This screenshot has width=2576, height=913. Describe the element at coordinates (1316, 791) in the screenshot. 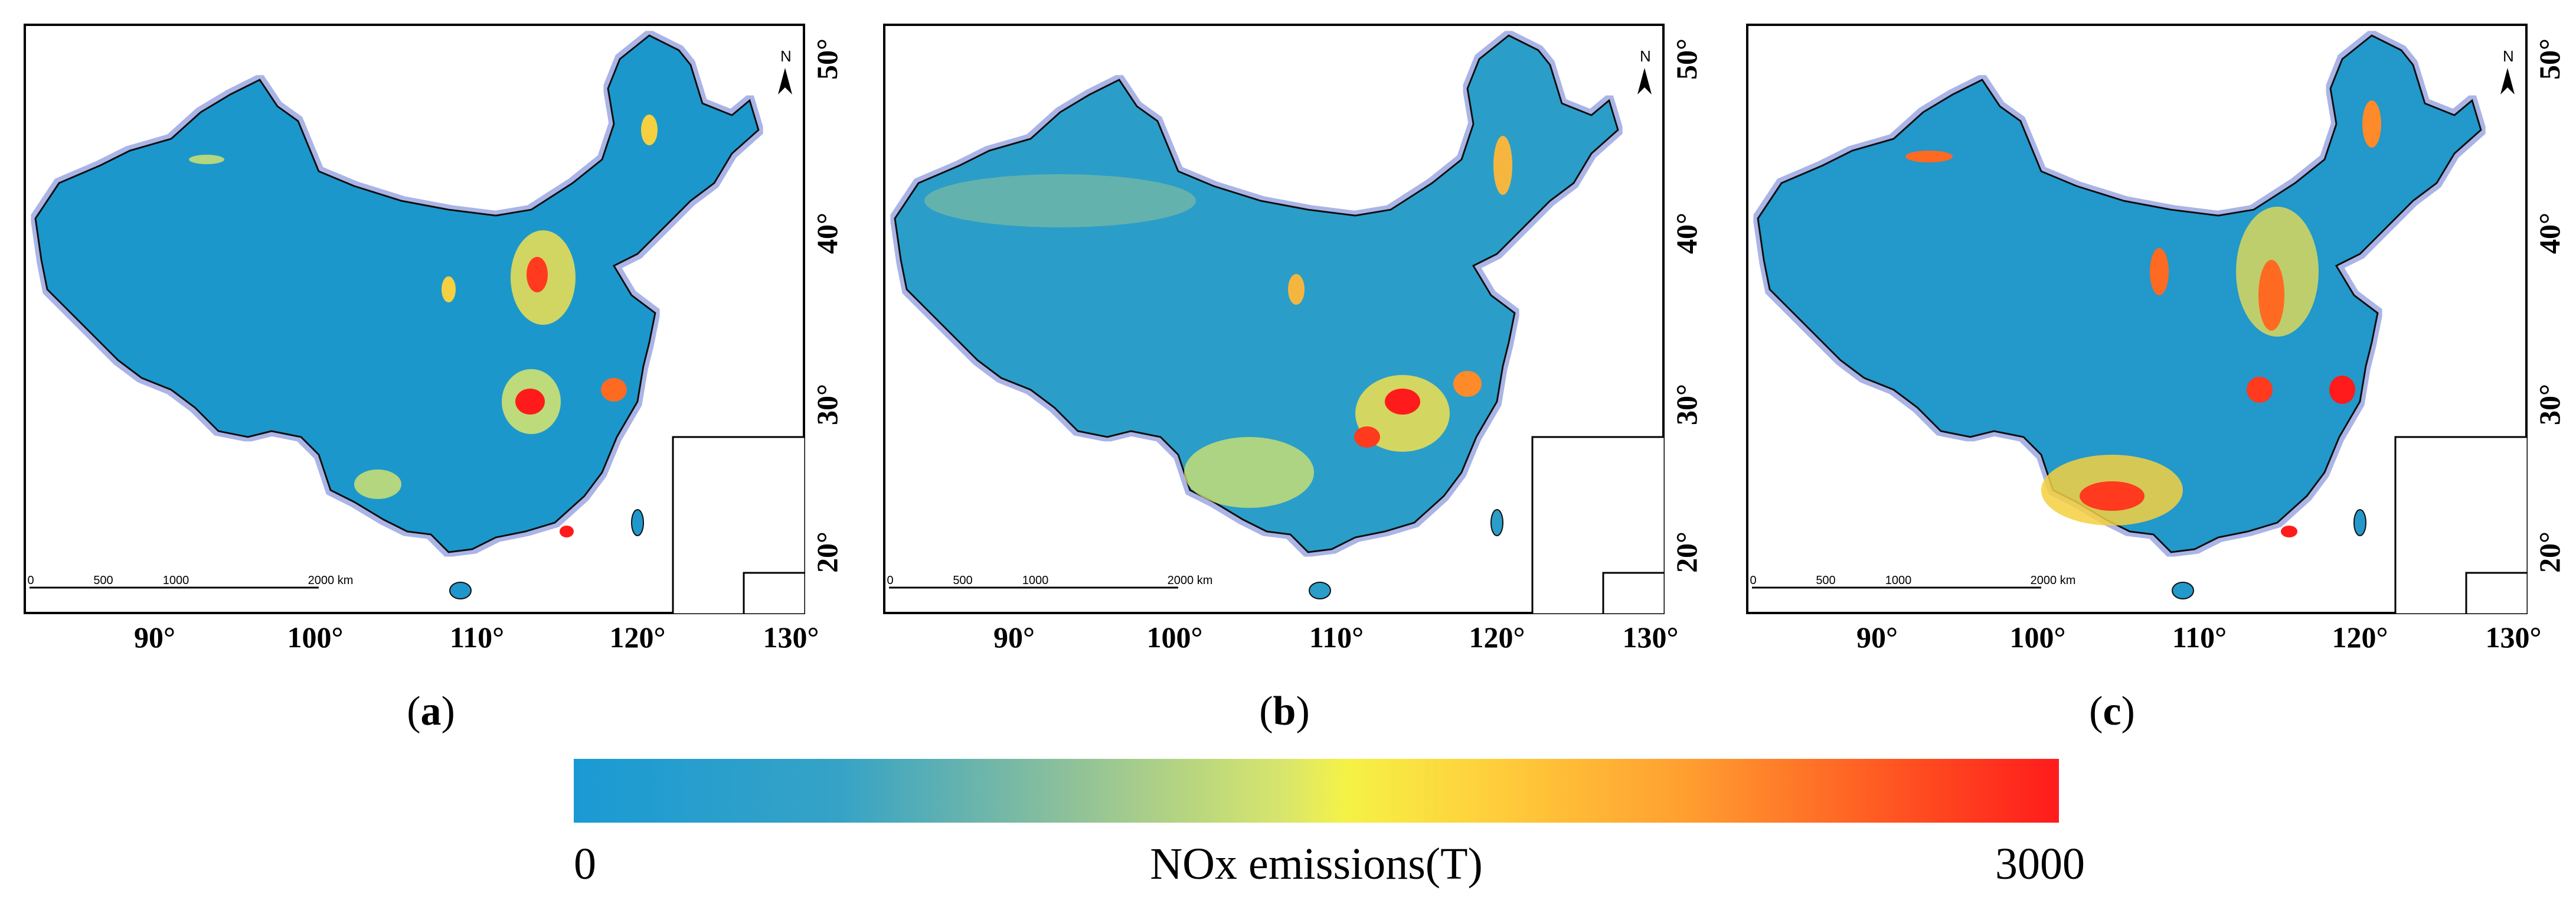

I see `colorbar` at that location.